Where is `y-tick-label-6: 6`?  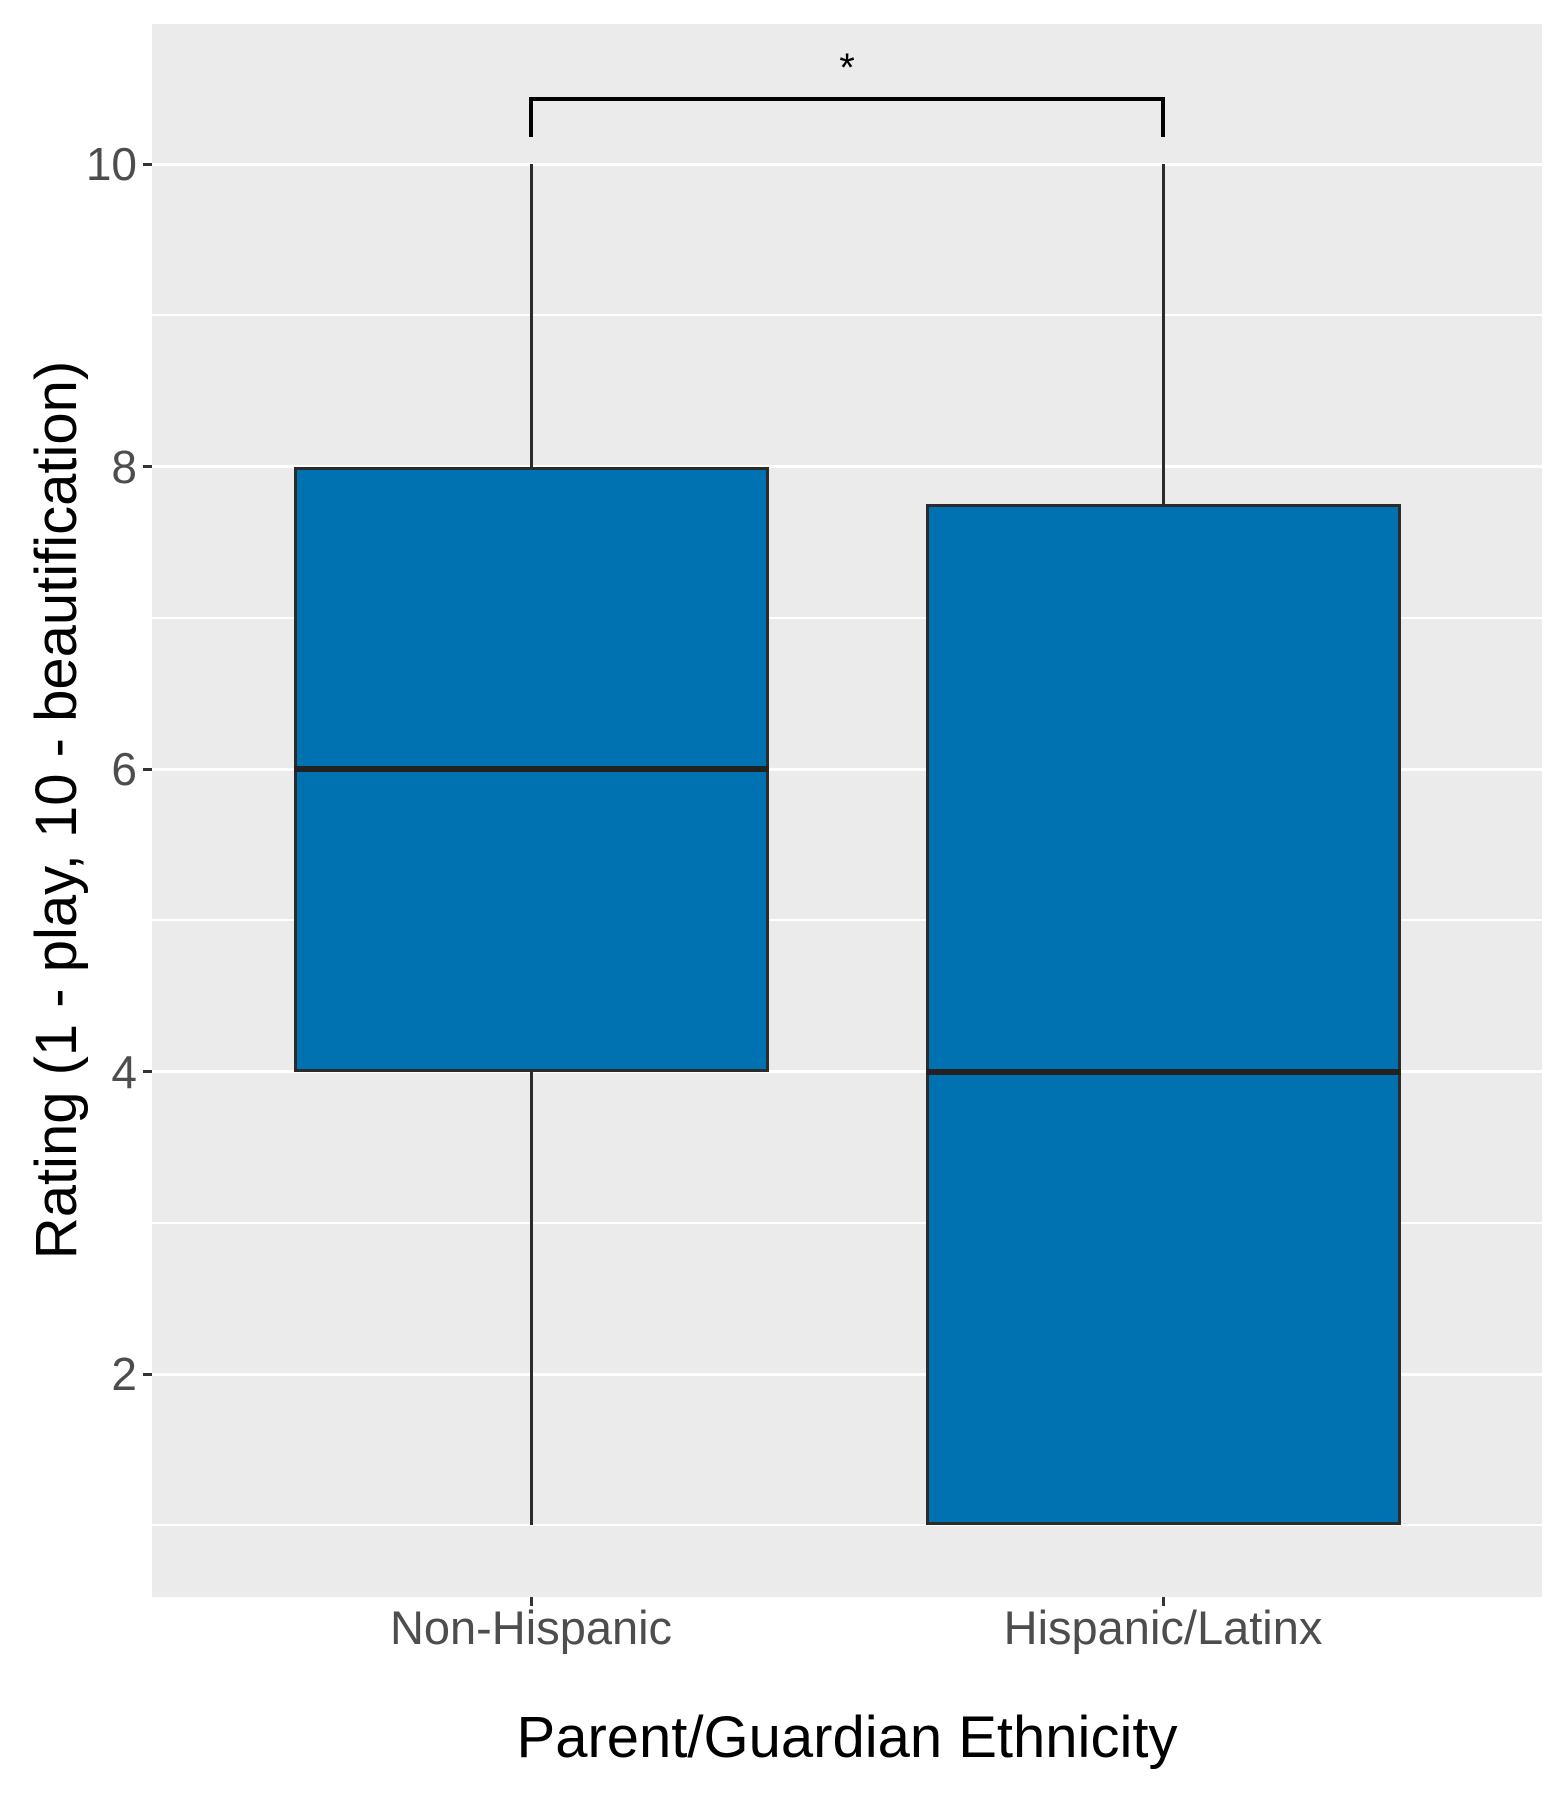
y-tick-label-6: 6 is located at coordinates (124, 769).